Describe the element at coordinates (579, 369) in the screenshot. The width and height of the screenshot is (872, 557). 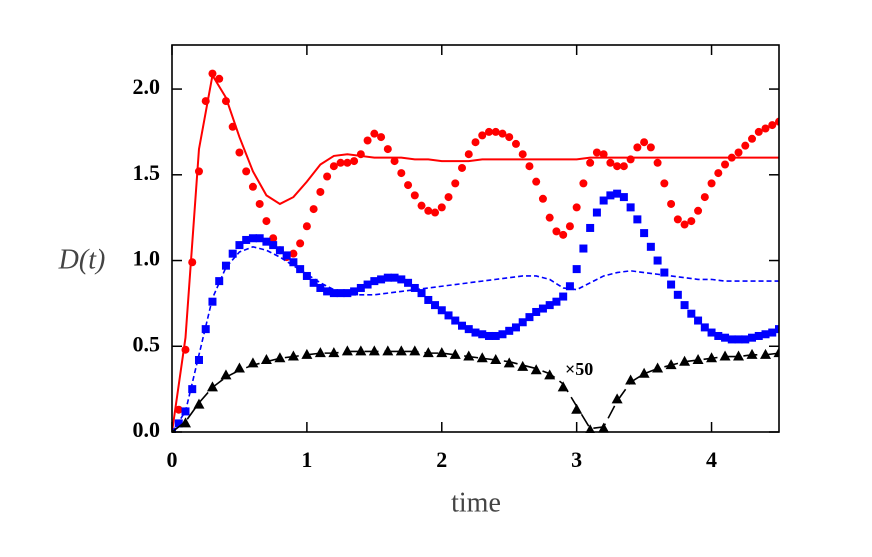
I see `annotation: ×50` at that location.